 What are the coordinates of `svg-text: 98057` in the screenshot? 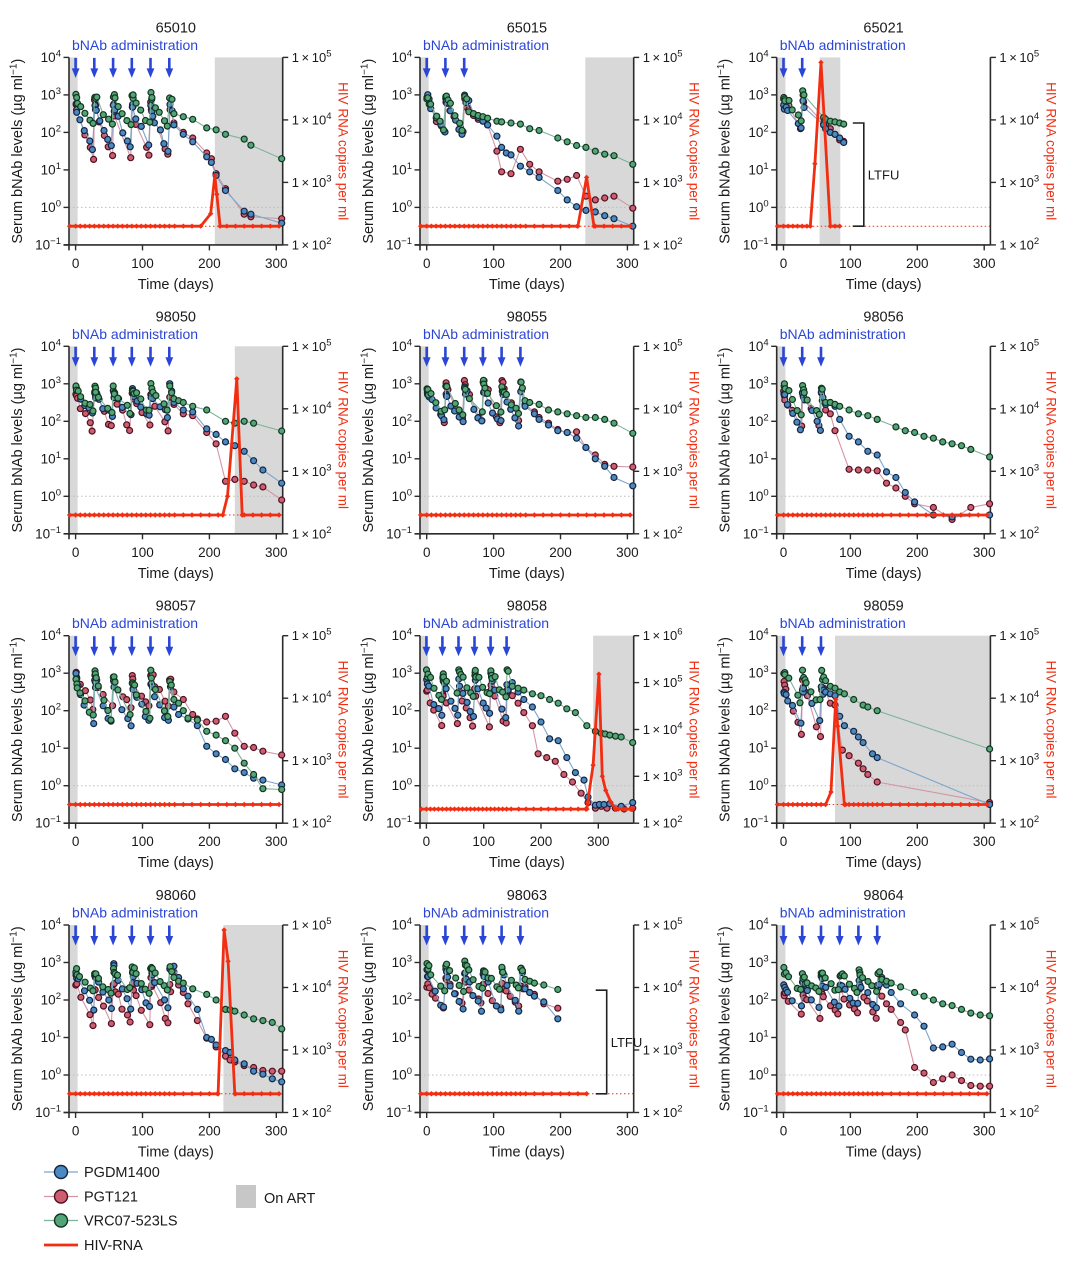 It's located at (176, 607).